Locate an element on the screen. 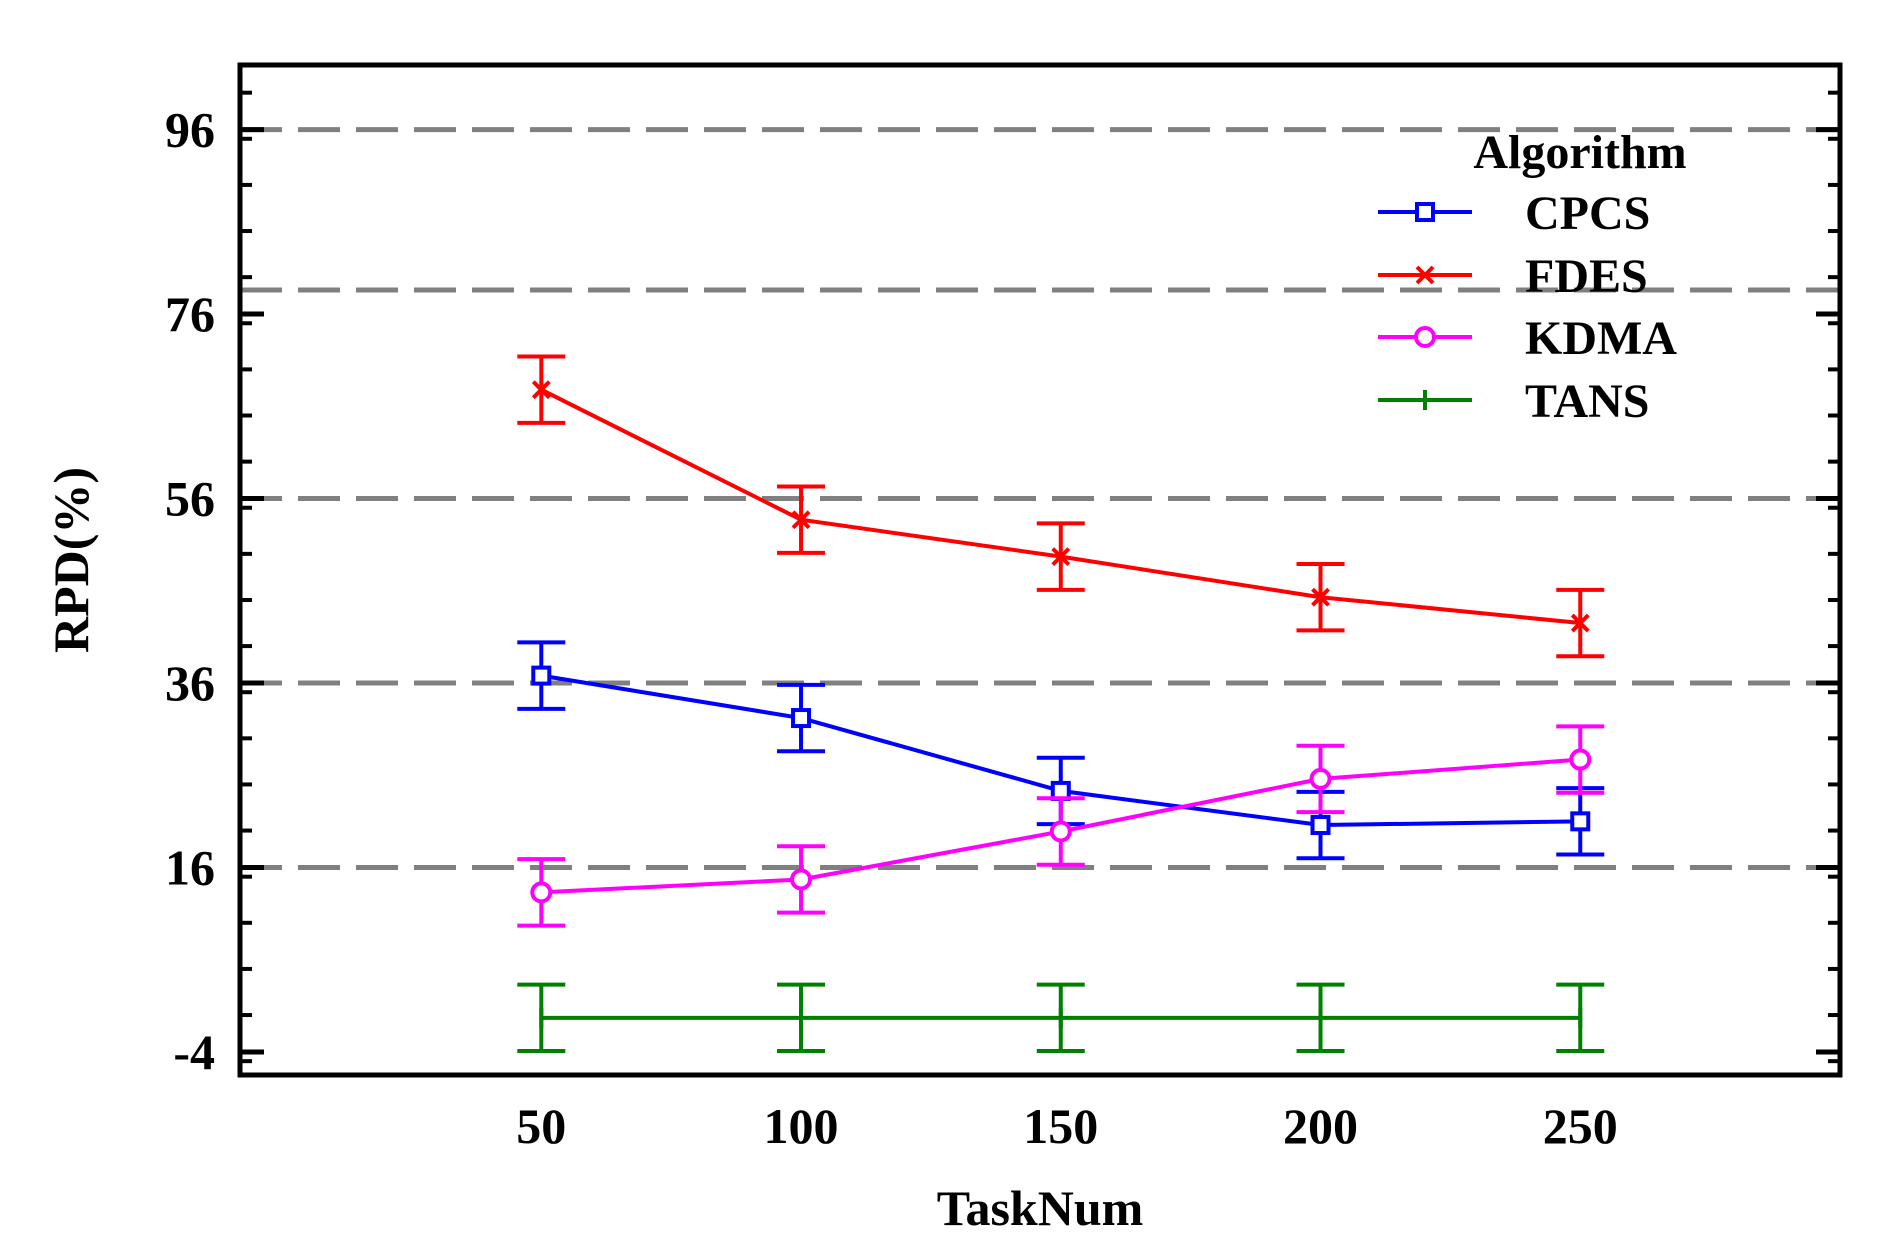 The image size is (1884, 1257). legend-label-tans: TANS is located at coordinates (1587, 401).